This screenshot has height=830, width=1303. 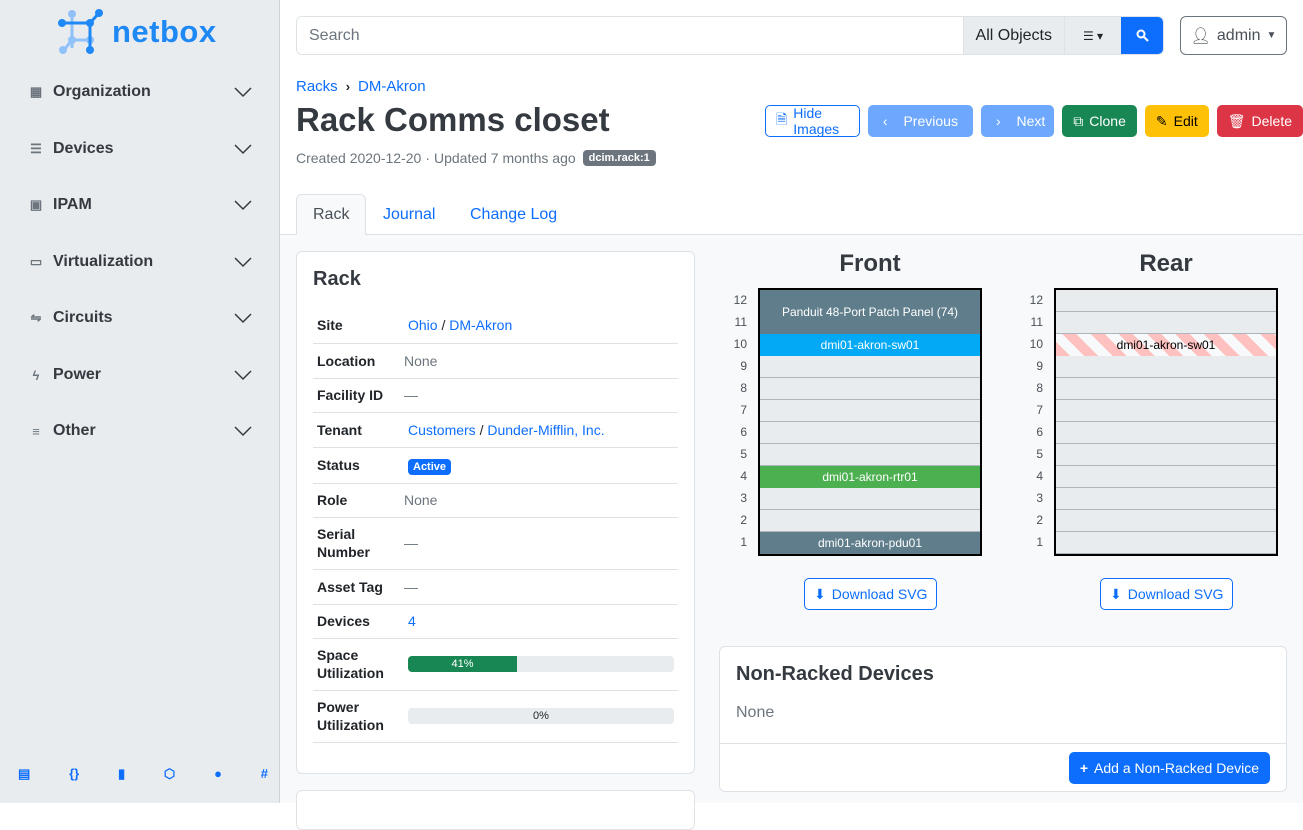 What do you see at coordinates (169, 773) in the screenshot?
I see `graphql-icon: ⬡` at bounding box center [169, 773].